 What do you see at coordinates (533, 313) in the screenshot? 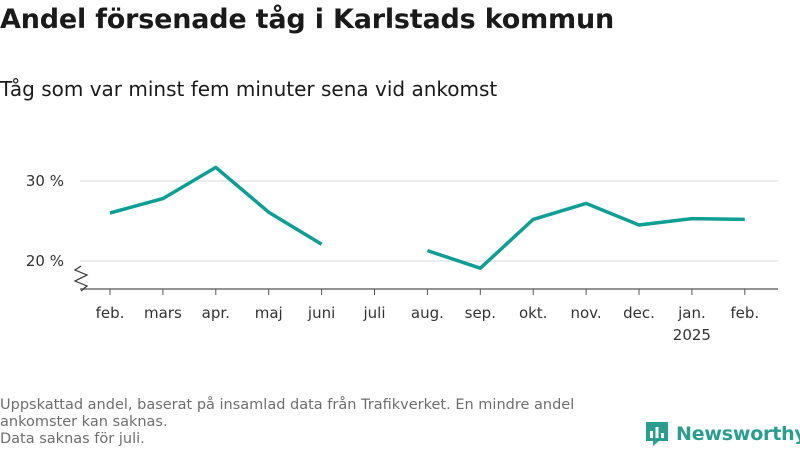
I see `x-tick-label: okt.` at bounding box center [533, 313].